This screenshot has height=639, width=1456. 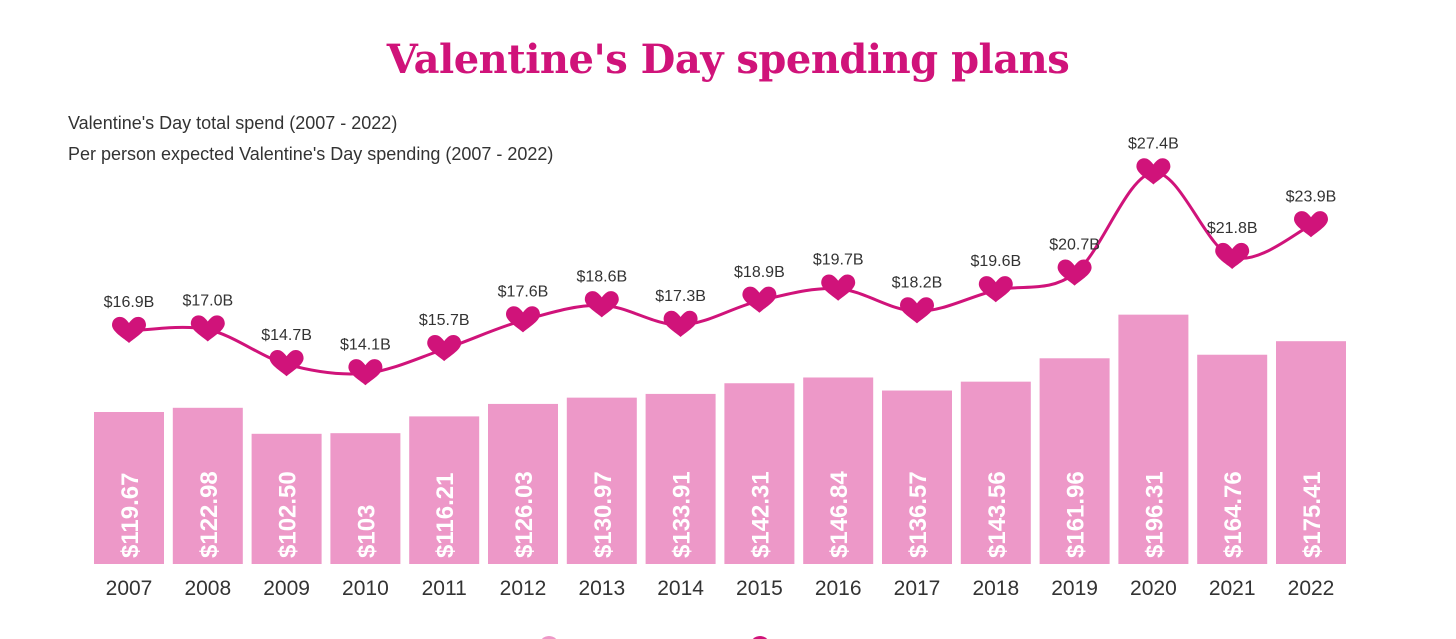 I want to click on bar-2010, so click(x=365, y=498).